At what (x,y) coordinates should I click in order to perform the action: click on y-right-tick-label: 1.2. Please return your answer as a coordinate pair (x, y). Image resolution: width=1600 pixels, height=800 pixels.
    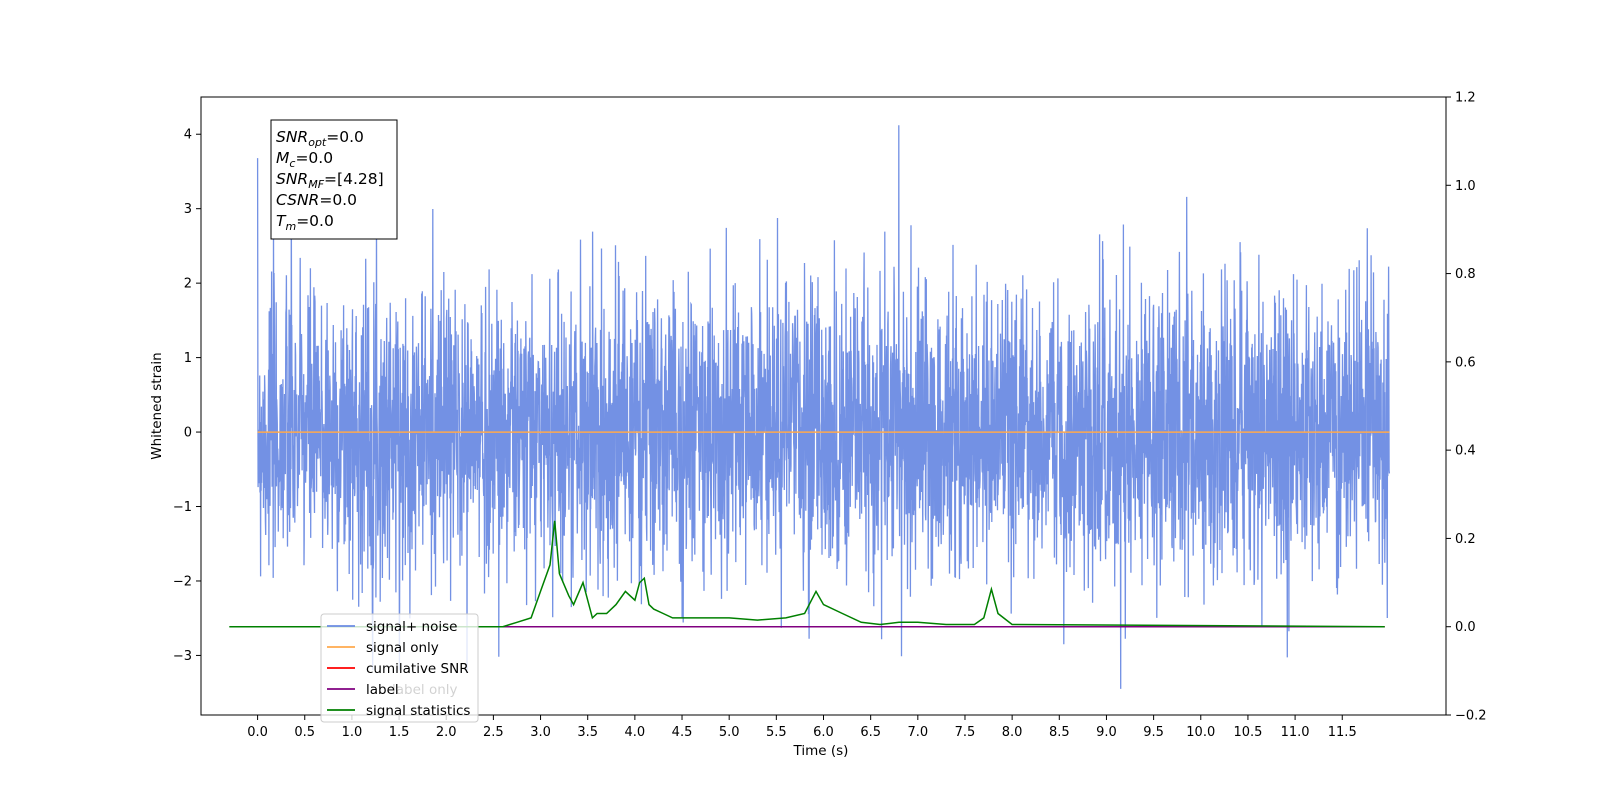
    Looking at the image, I should click on (1465, 98).